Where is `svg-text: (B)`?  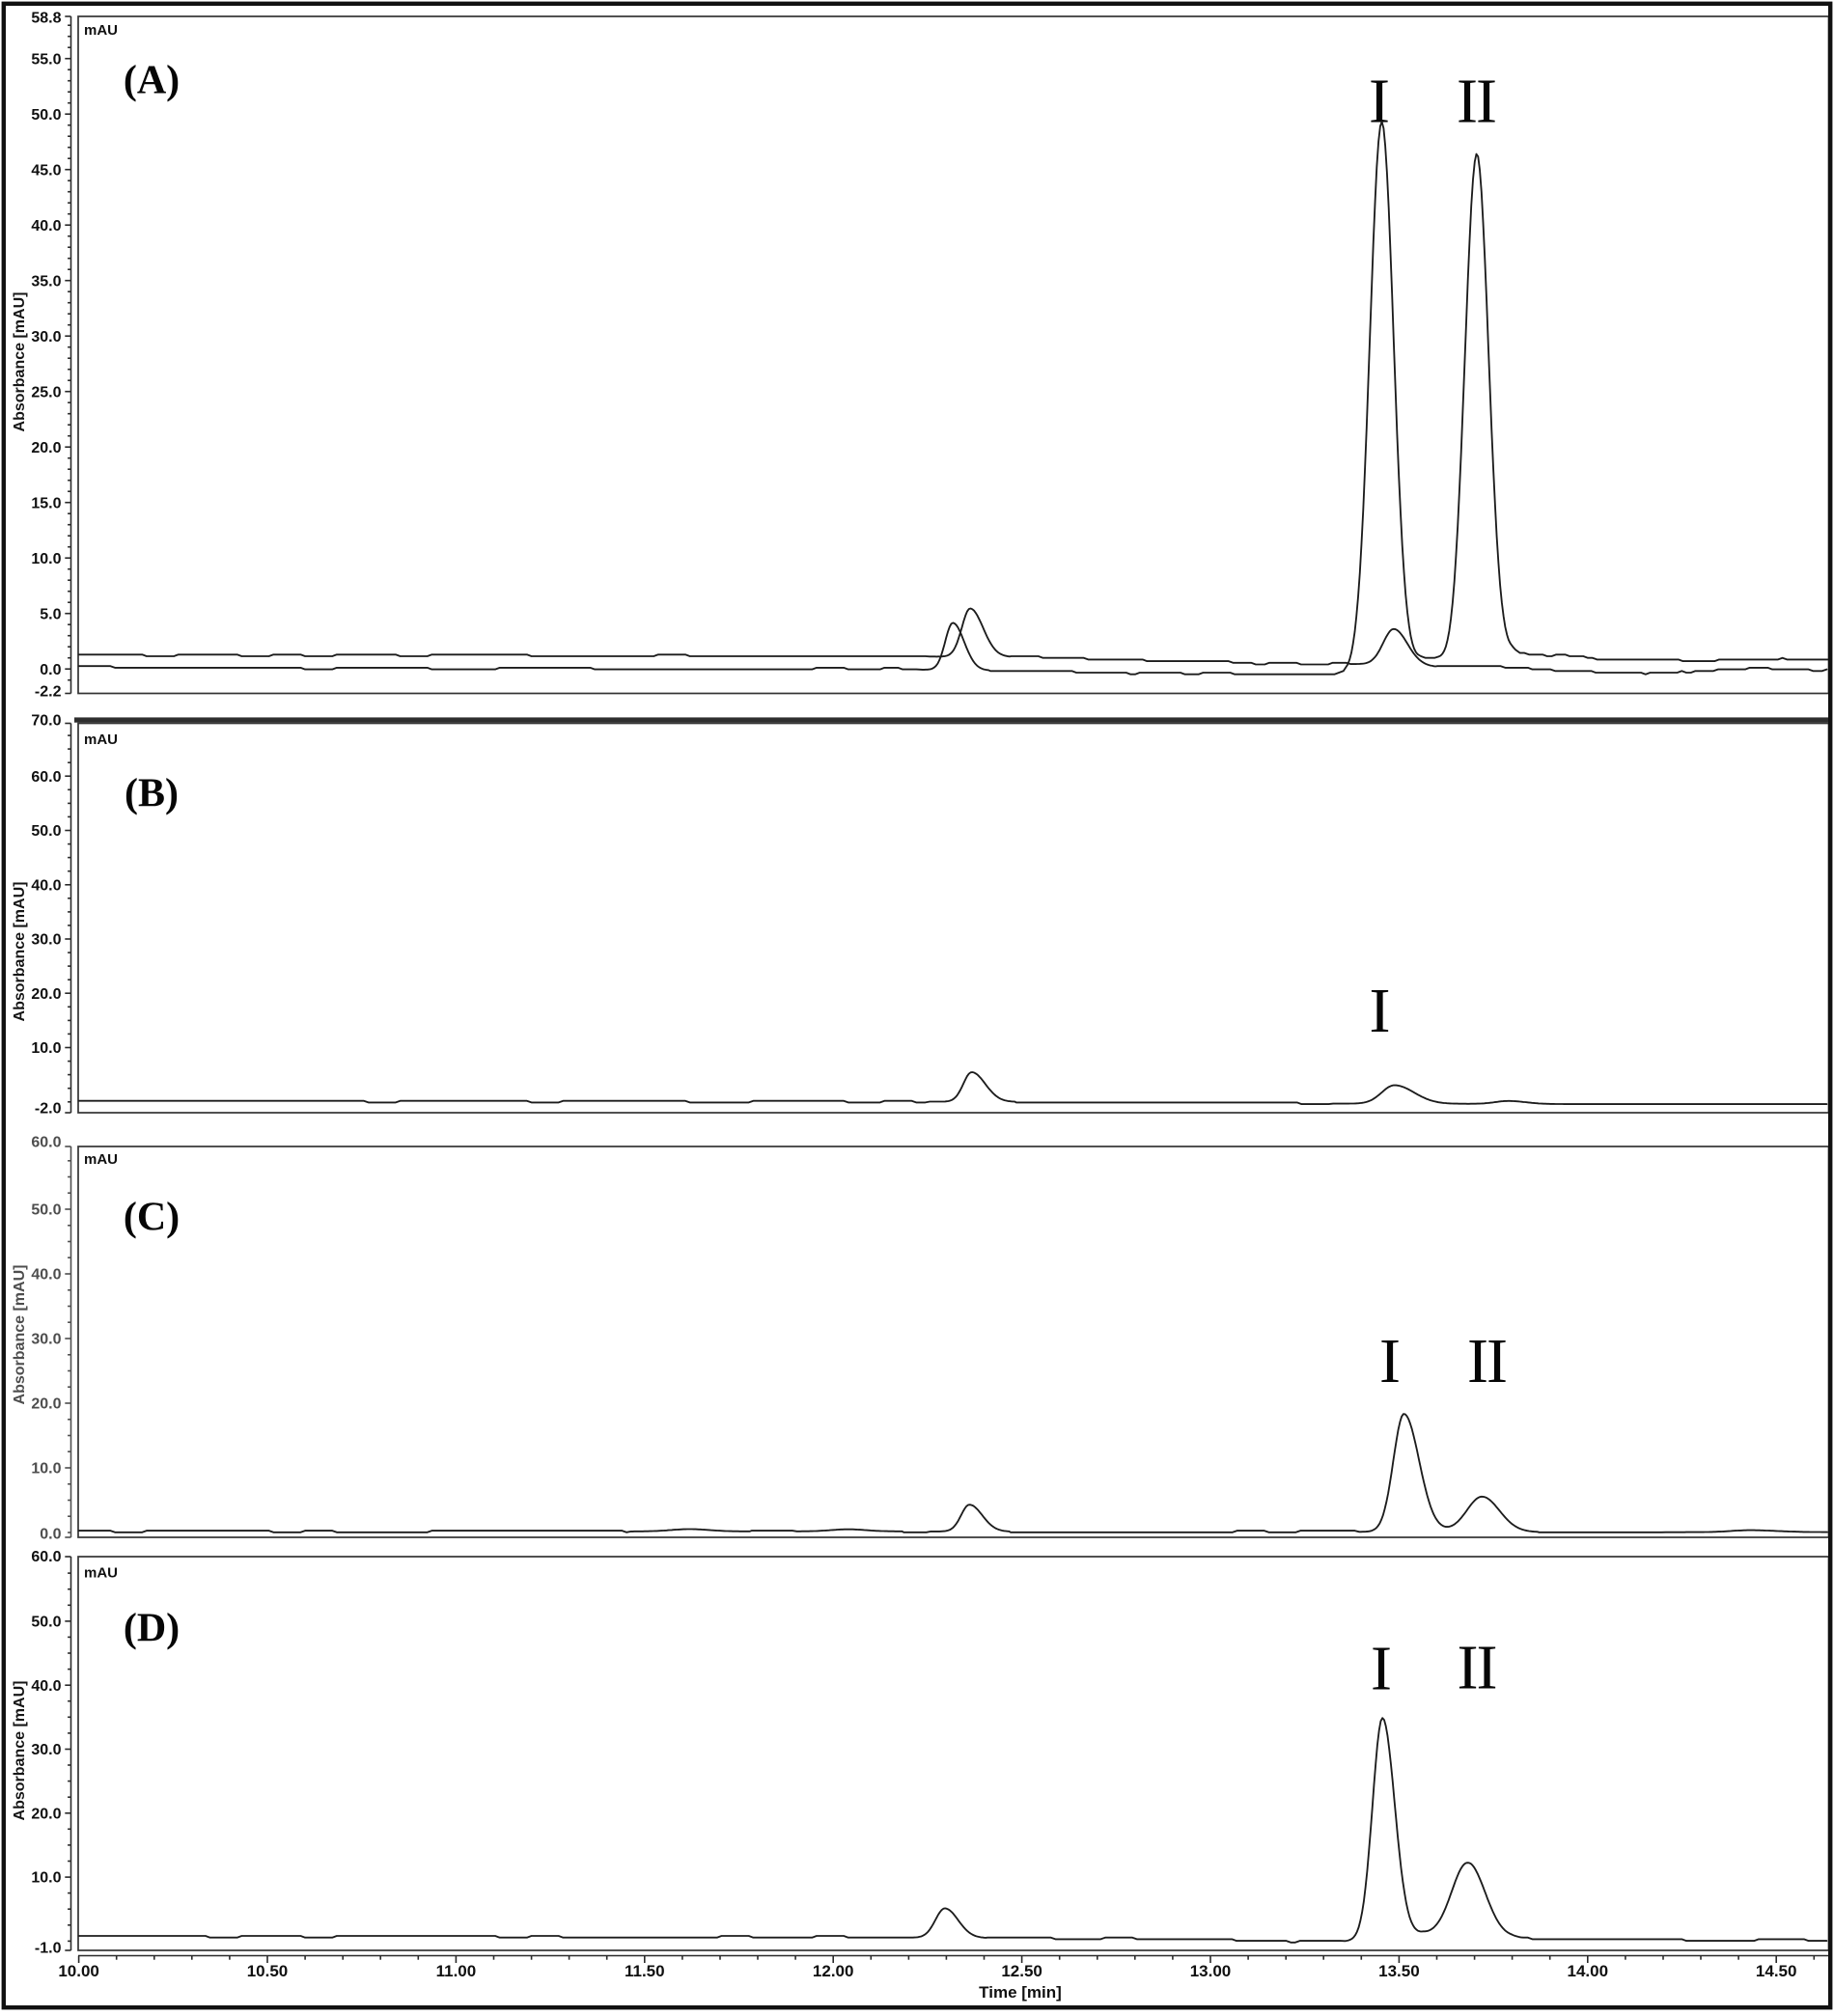
svg-text: (B) is located at coordinates (152, 794).